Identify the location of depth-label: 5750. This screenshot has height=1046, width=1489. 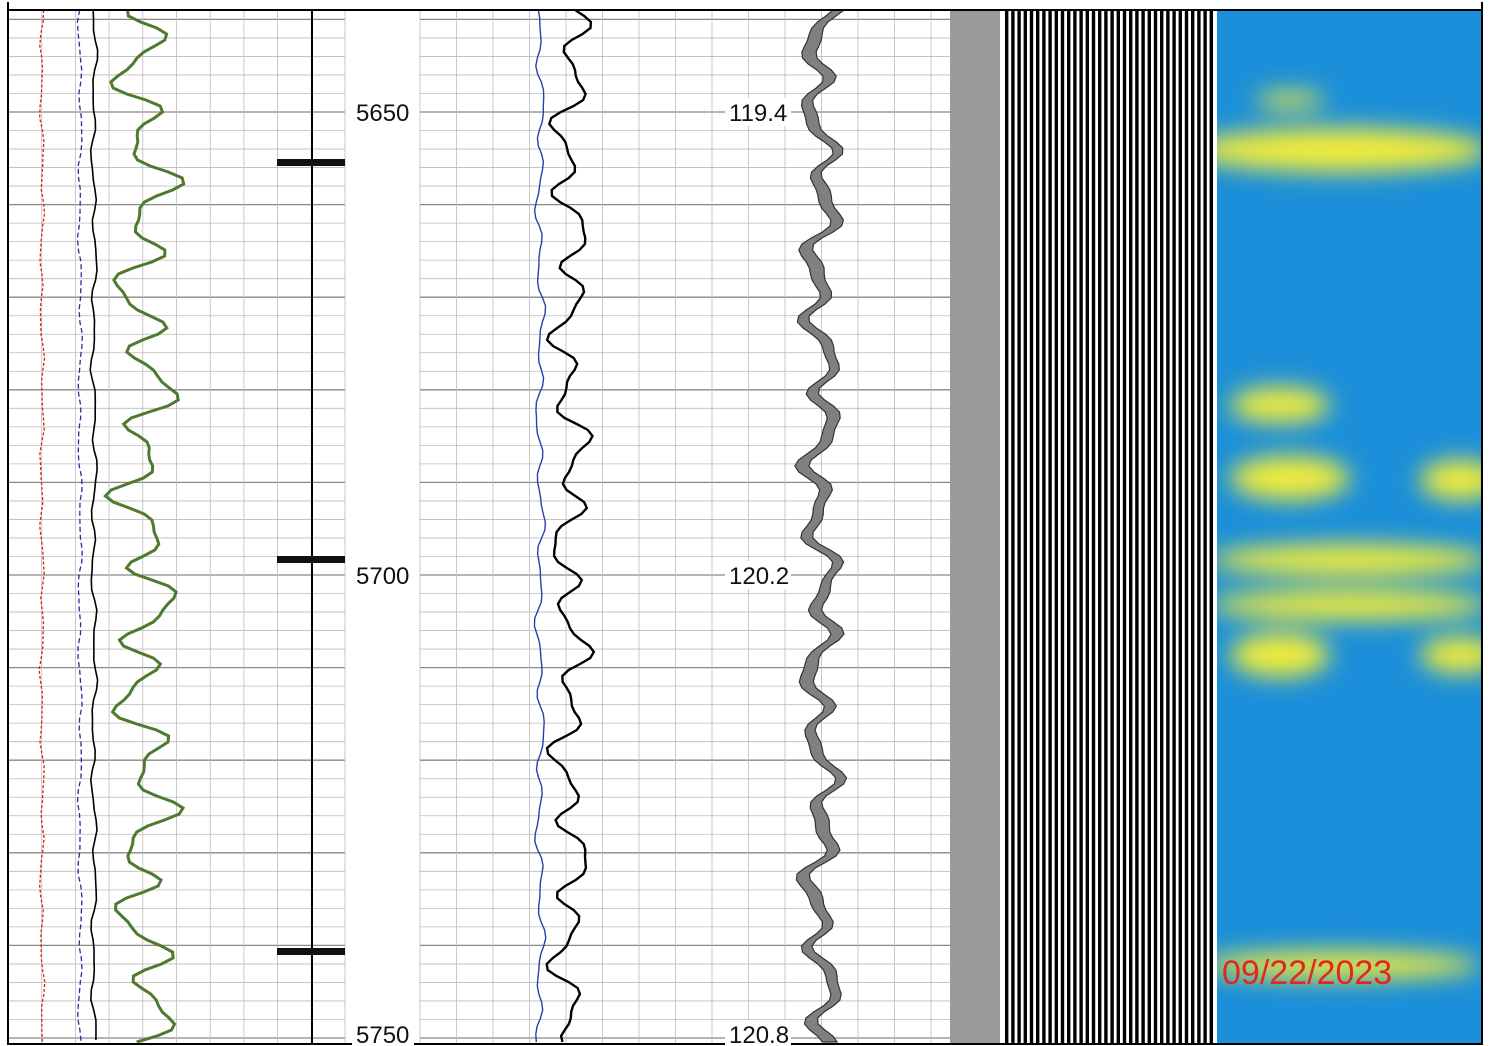
(382, 1034).